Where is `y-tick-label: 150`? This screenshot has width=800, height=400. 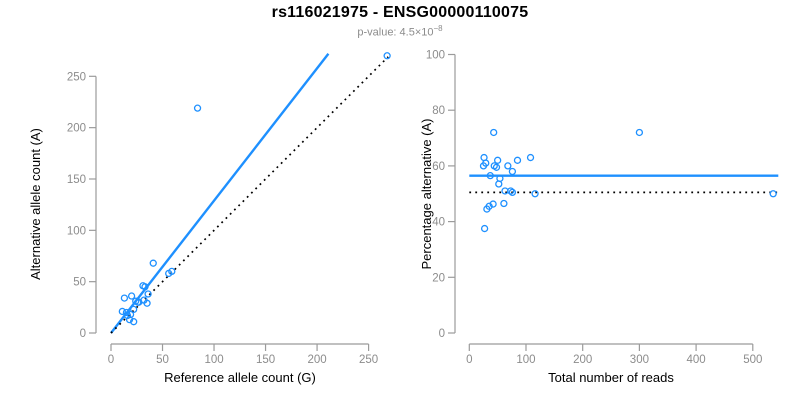 y-tick-label: 150 is located at coordinates (76, 180).